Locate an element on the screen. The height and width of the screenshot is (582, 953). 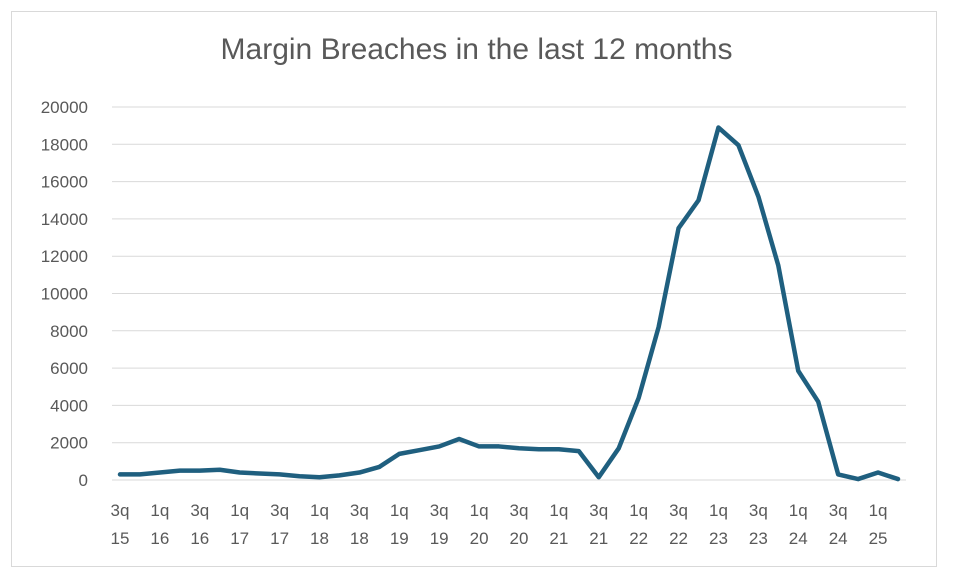
y-tick-label: 6000 is located at coordinates (69, 368).